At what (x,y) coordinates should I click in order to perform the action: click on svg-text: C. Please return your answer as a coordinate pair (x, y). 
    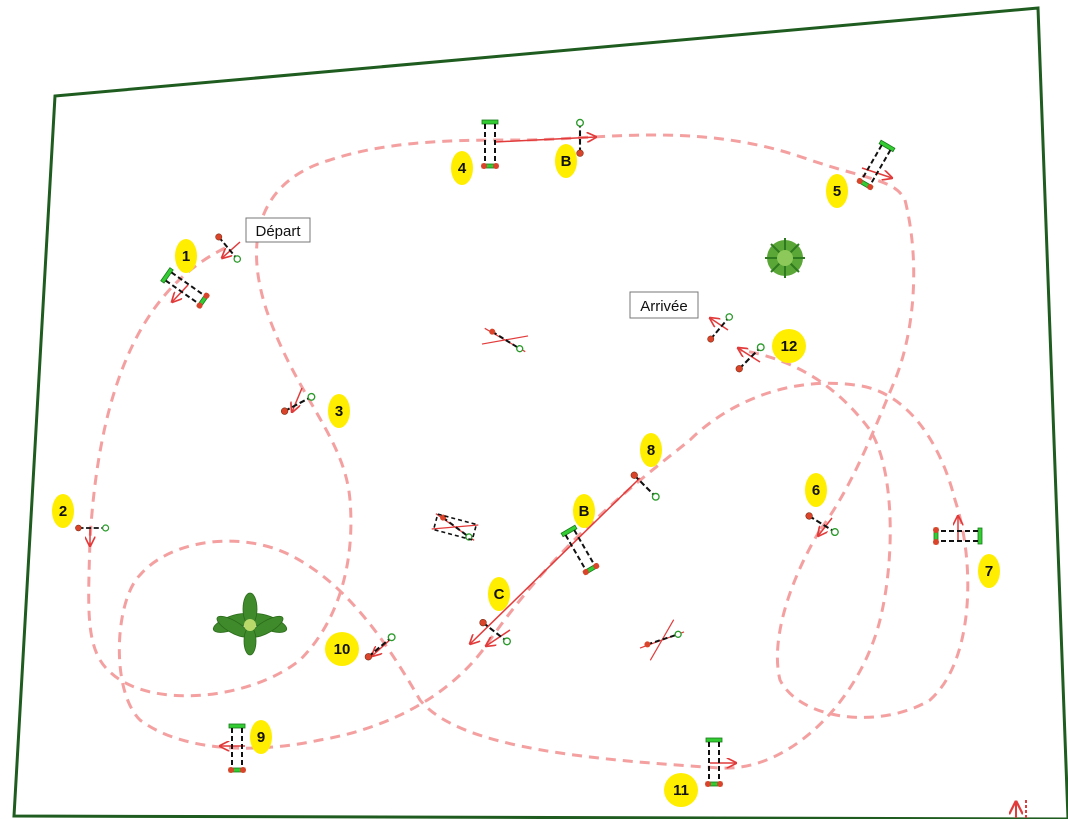
    Looking at the image, I should click on (499, 594).